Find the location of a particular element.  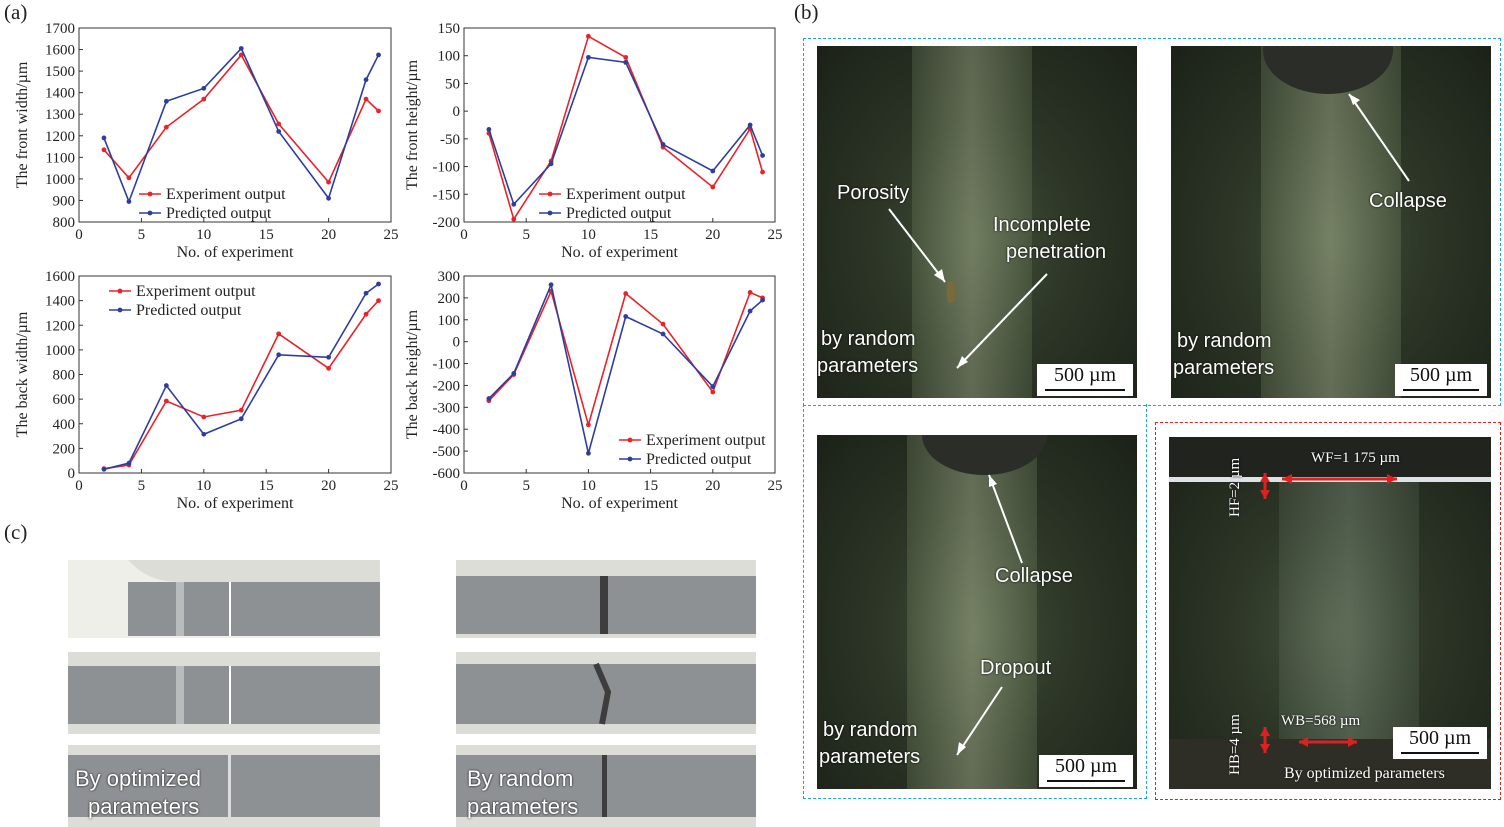

x-tick-label: 20 is located at coordinates (328, 486).